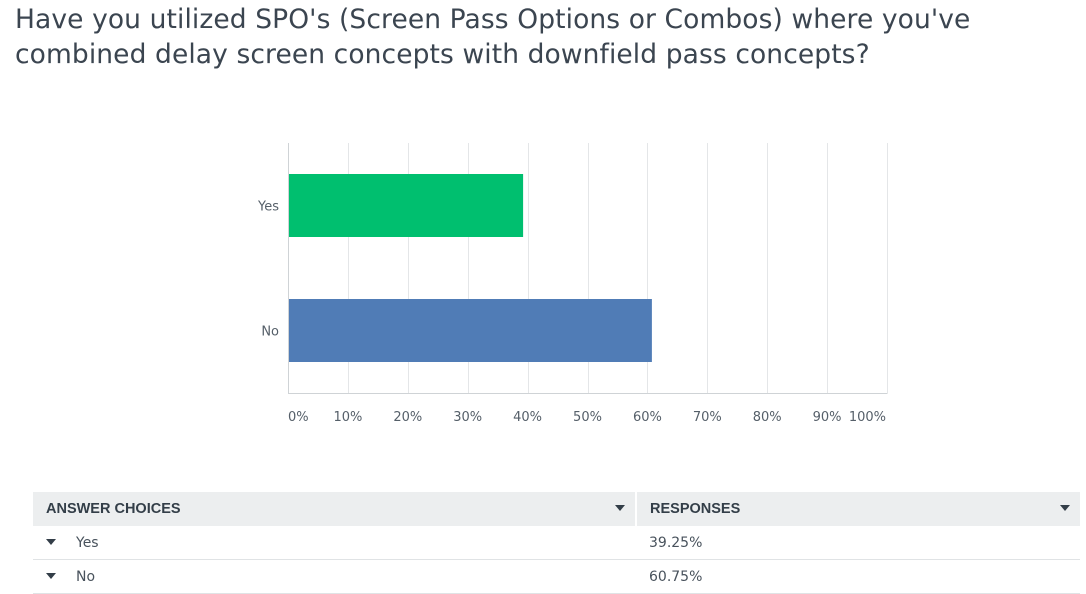 This screenshot has width=1086, height=594. I want to click on response-cell: 39.25%, so click(858, 543).